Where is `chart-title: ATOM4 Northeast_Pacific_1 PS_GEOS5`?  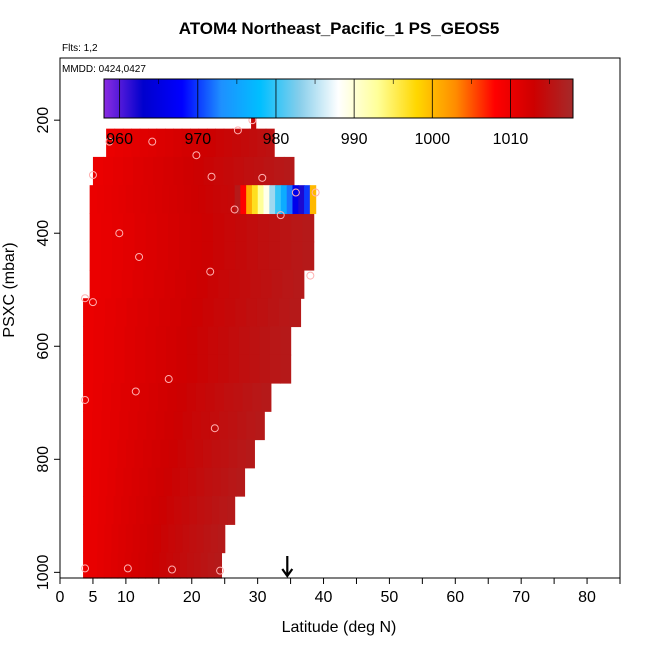 chart-title: ATOM4 Northeast_Pacific_1 PS_GEOS5 is located at coordinates (339, 28).